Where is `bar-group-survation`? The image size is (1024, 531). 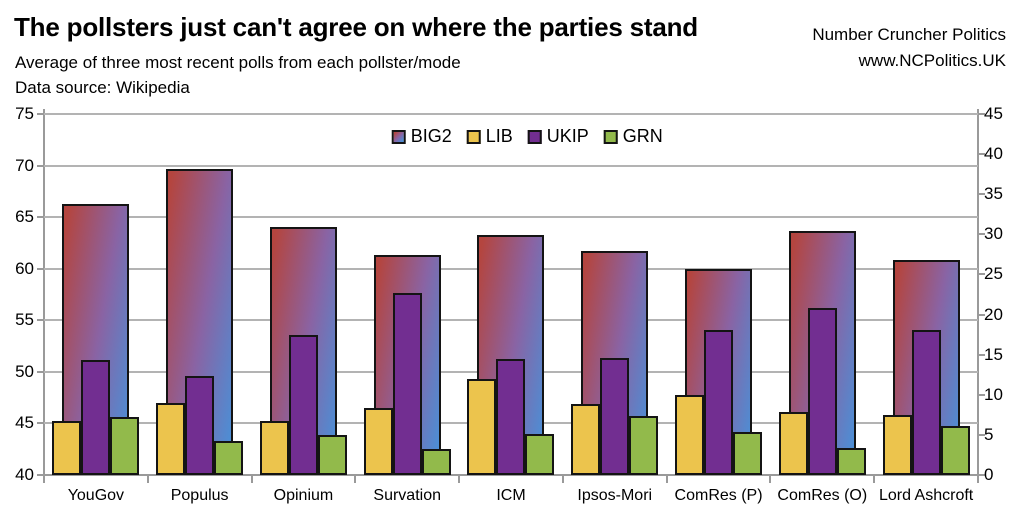 bar-group-survation is located at coordinates (407, 294).